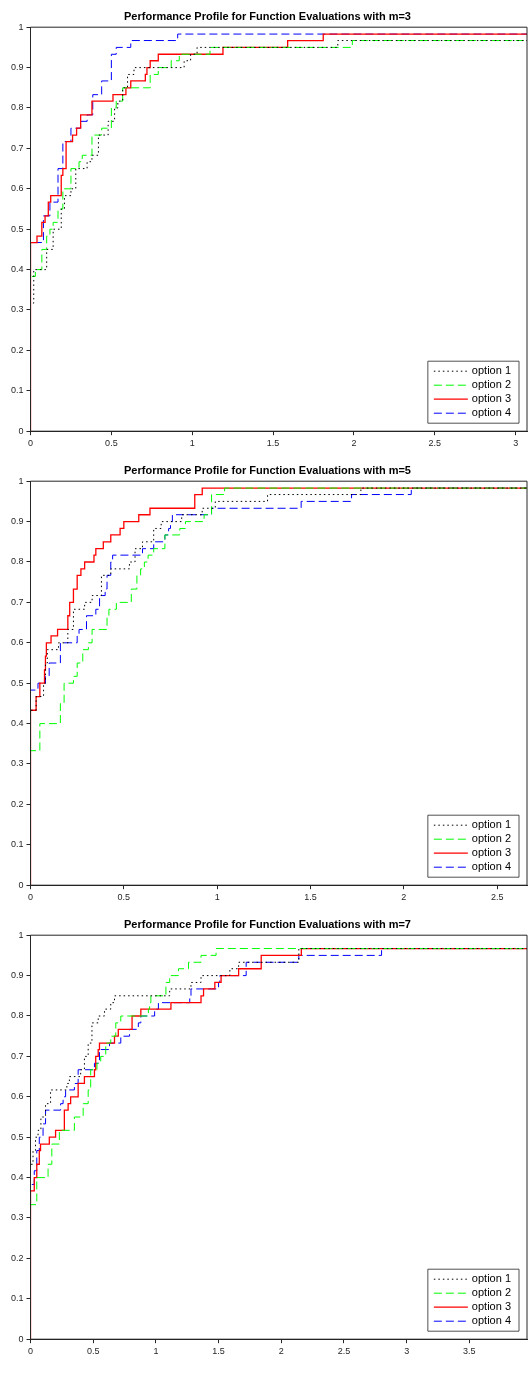  Describe the element at coordinates (267, 469) in the screenshot. I see `chart-title: Performance Profile for Function Evaluations with m=5` at that location.